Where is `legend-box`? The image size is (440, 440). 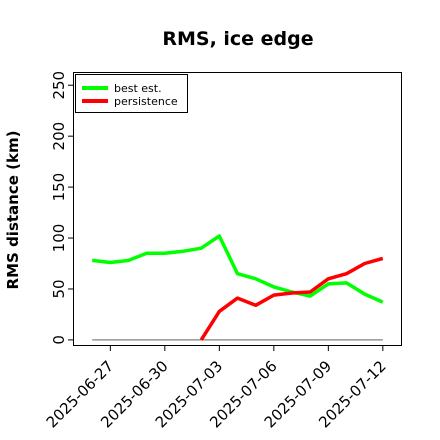 legend-box is located at coordinates (131, 93).